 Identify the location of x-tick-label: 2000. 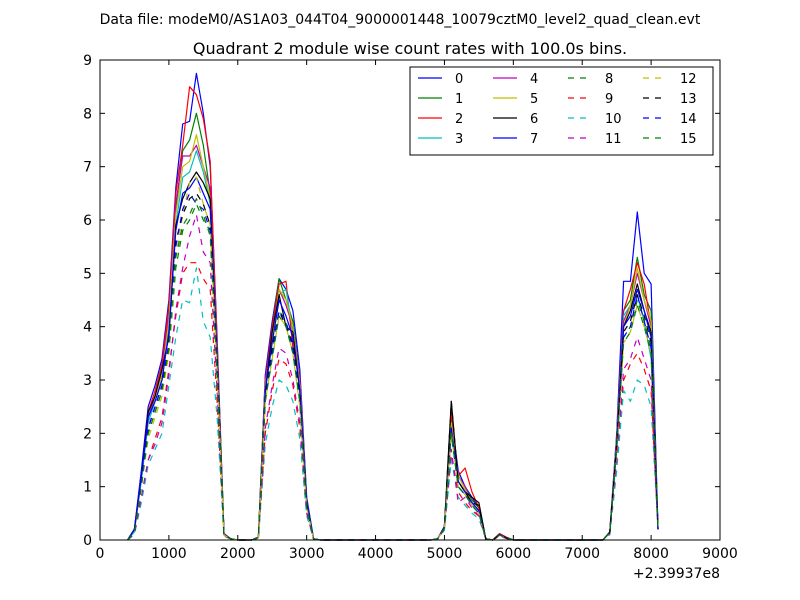
(238, 554).